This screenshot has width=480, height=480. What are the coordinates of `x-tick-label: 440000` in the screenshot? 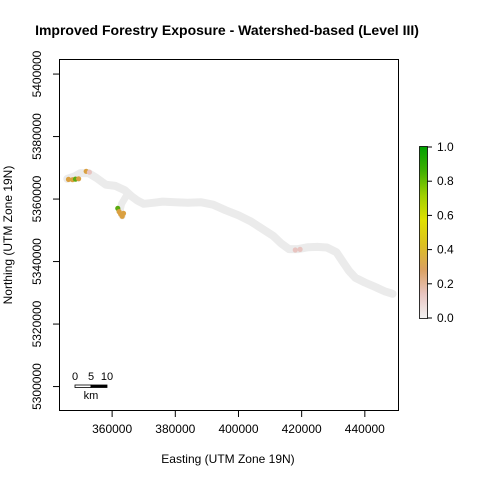 It's located at (365, 429).